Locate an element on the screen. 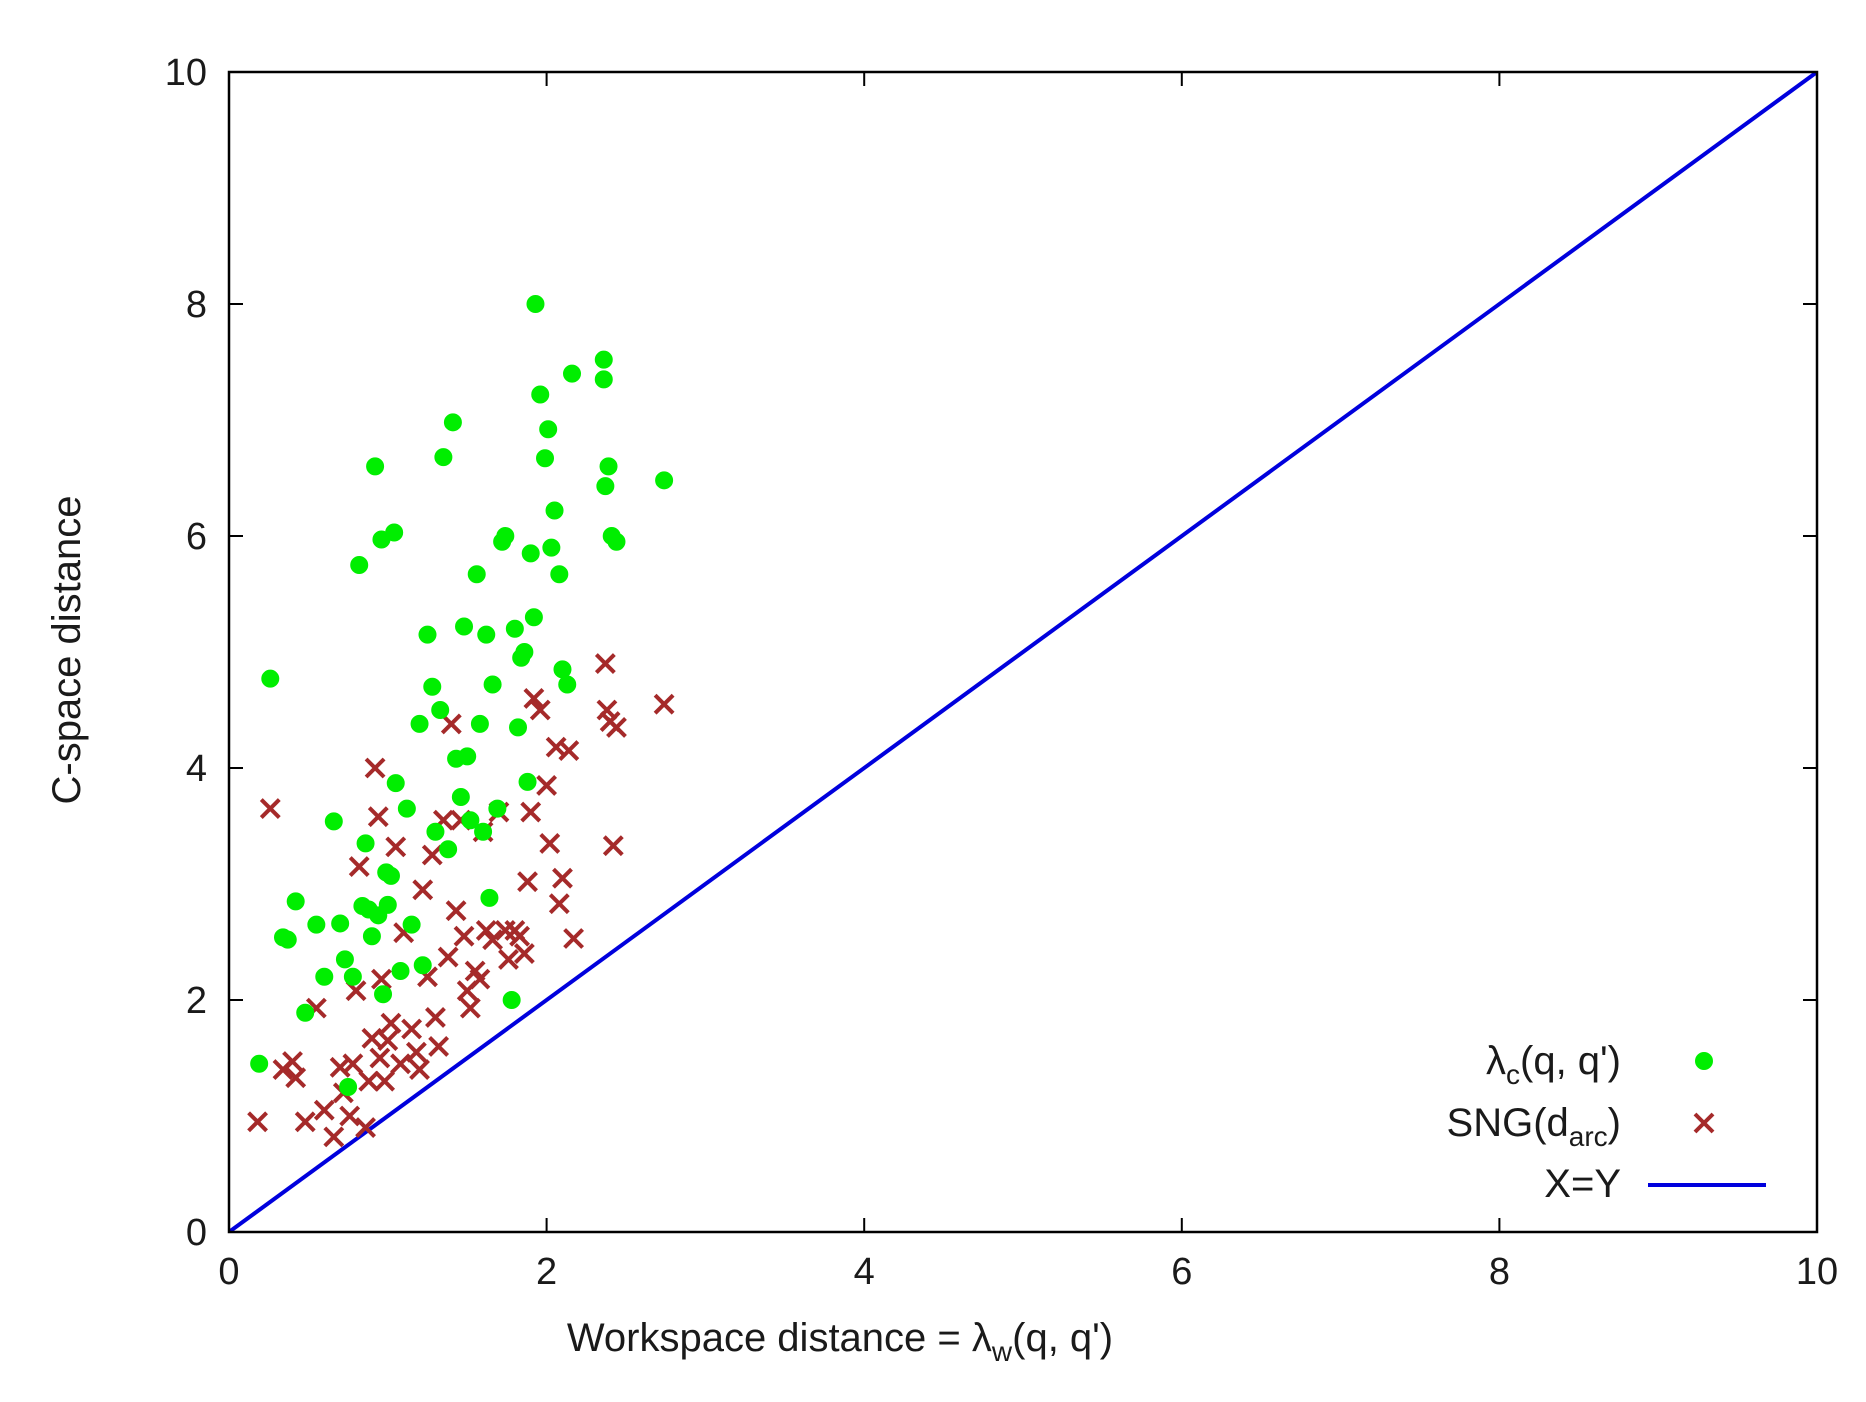 This screenshot has width=1866, height=1402. legend-label-sng-darc: SNG(darc) is located at coordinates (1534, 1126).